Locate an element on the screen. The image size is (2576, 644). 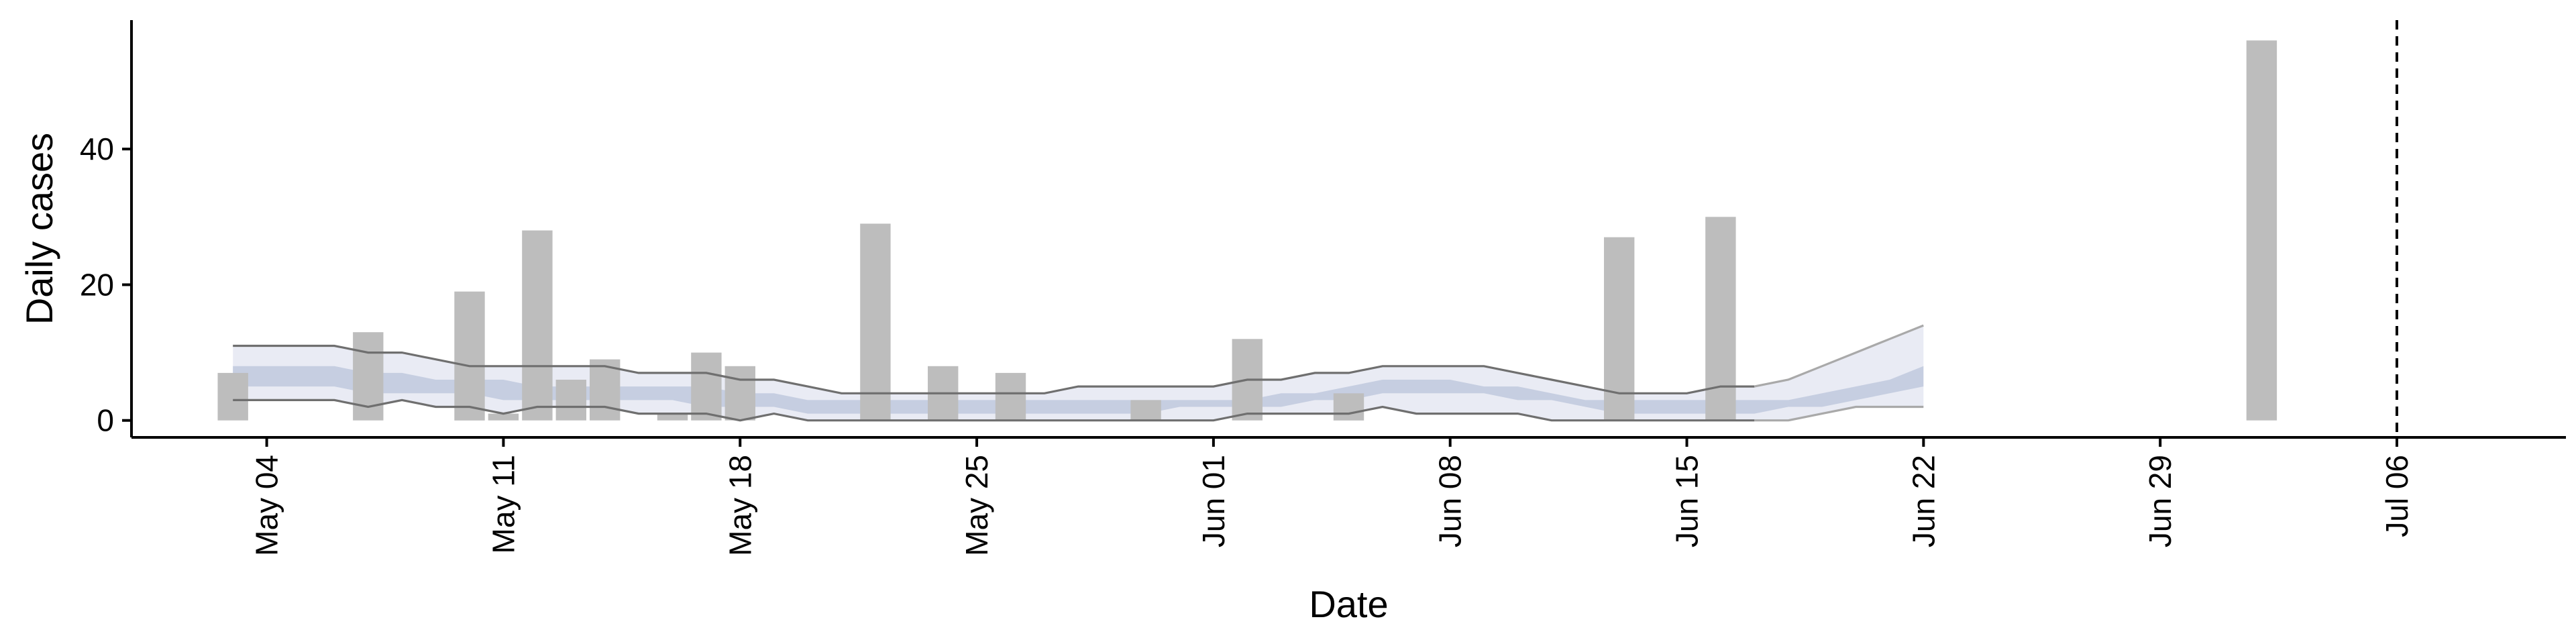
x-tick-label: Jun 01 is located at coordinates (1213, 501).